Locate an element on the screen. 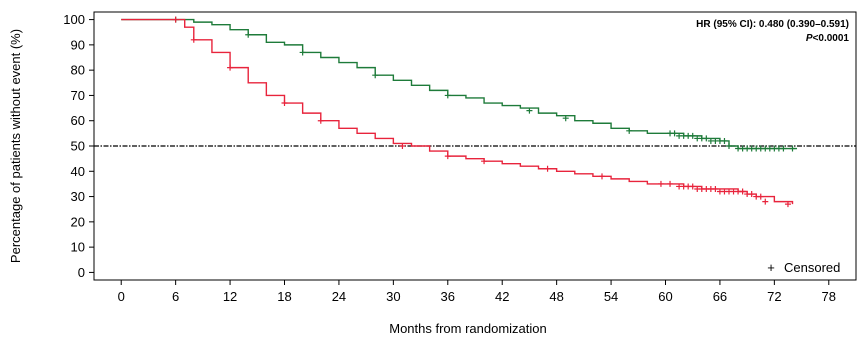 The width and height of the screenshot is (865, 341). x-tick-label: 78 is located at coordinates (829, 296).